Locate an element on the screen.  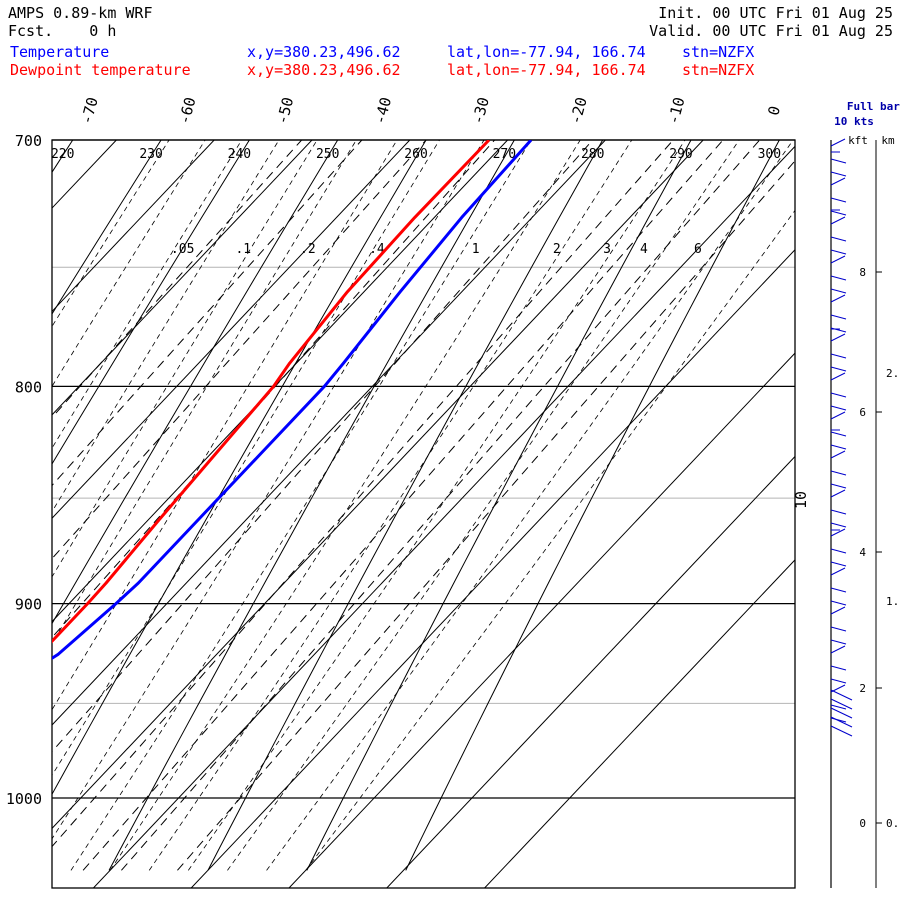
barb-note-line1: Full barb: is located at coordinates (873, 106).